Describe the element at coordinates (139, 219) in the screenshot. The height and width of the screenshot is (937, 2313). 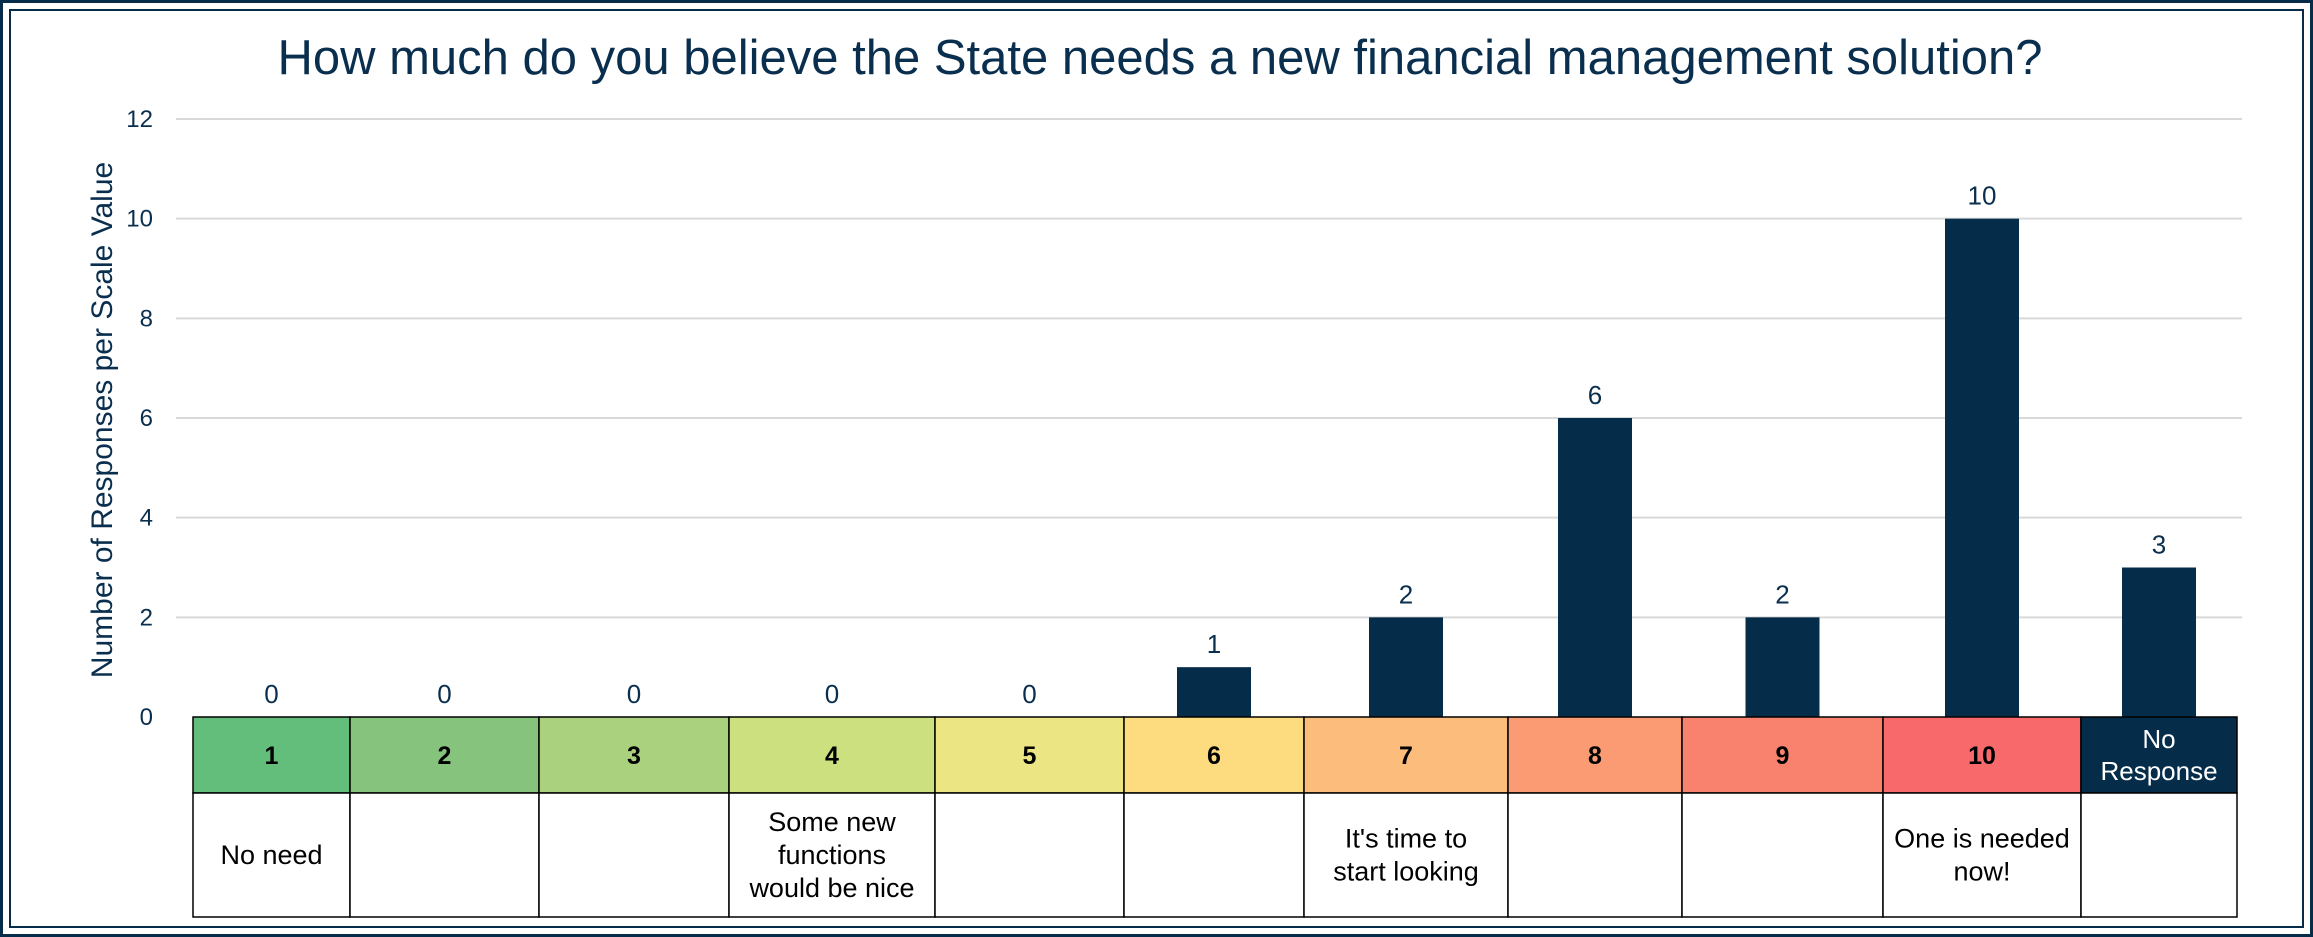
I see `y-tick-label: 10` at that location.